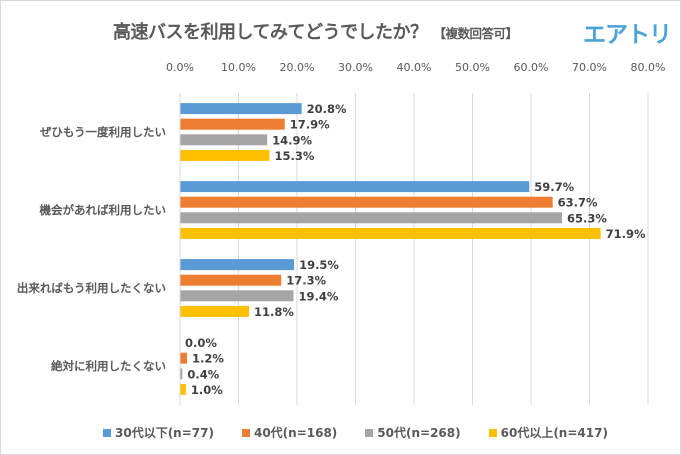 The height and width of the screenshot is (455, 681). What do you see at coordinates (327, 109) in the screenshot?
I see `data-label: 20.8%` at bounding box center [327, 109].